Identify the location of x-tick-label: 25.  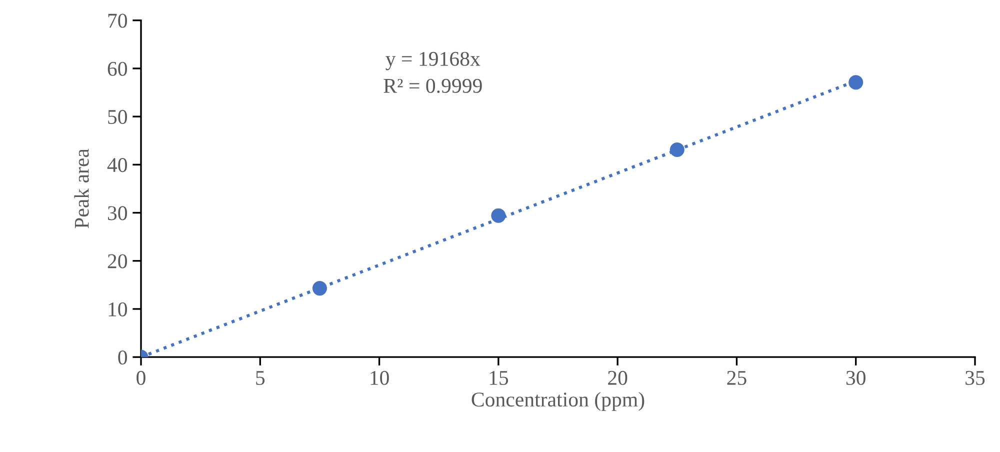
(736, 377).